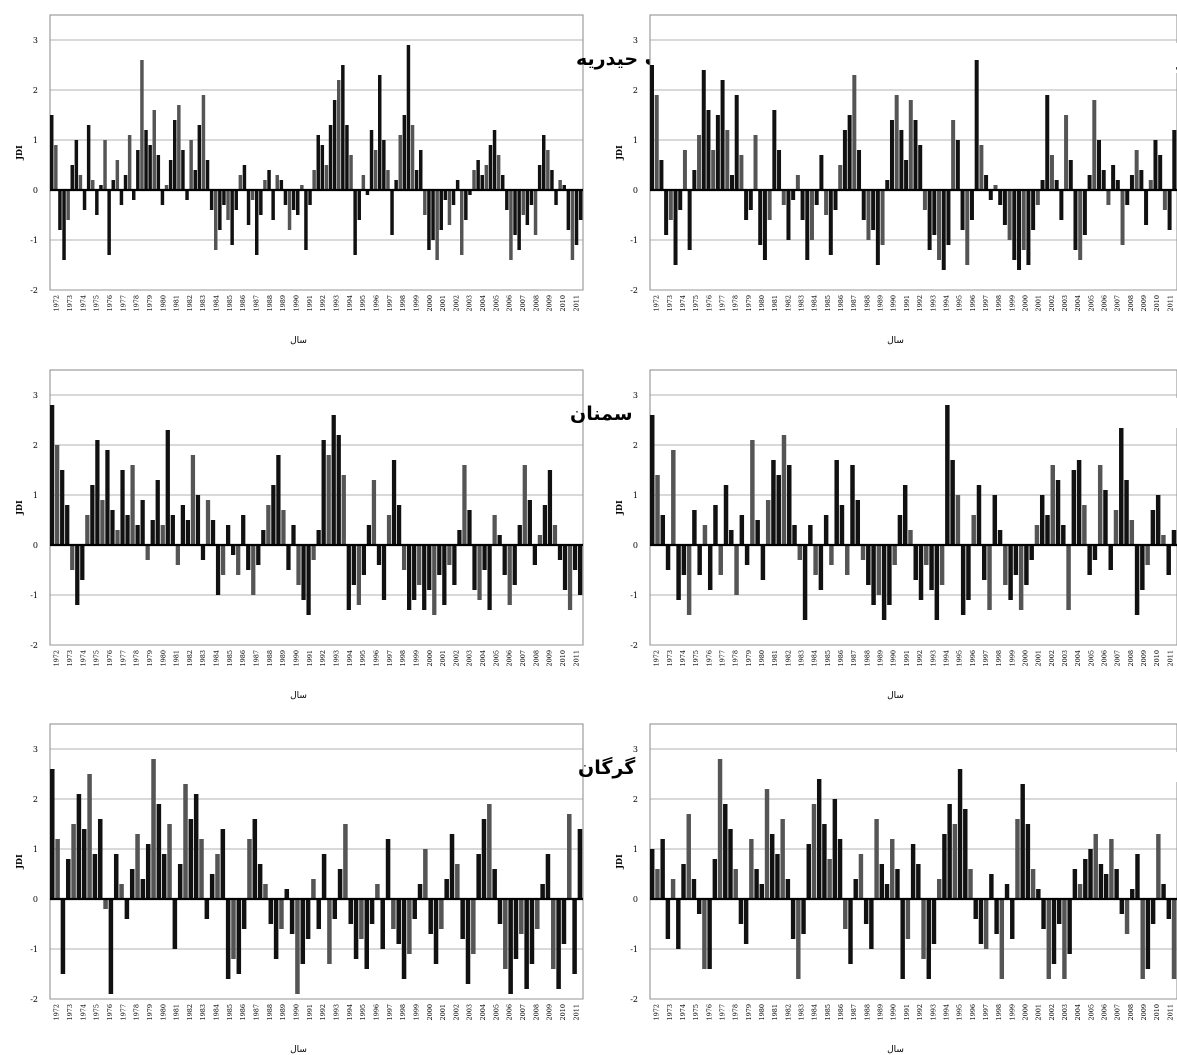 This screenshot has height=1055, width=1177. What do you see at coordinates (230, 303) in the screenshot?
I see `x-tick-label: 1985` at bounding box center [230, 303].